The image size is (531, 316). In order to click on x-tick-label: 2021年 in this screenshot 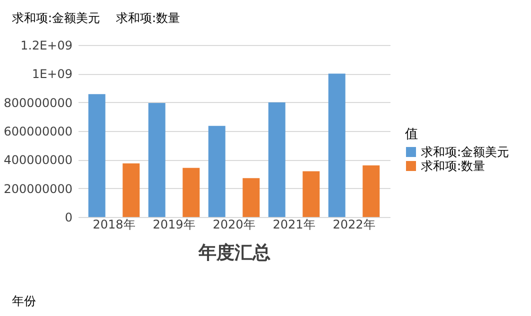, I will do `click(294, 225)`.